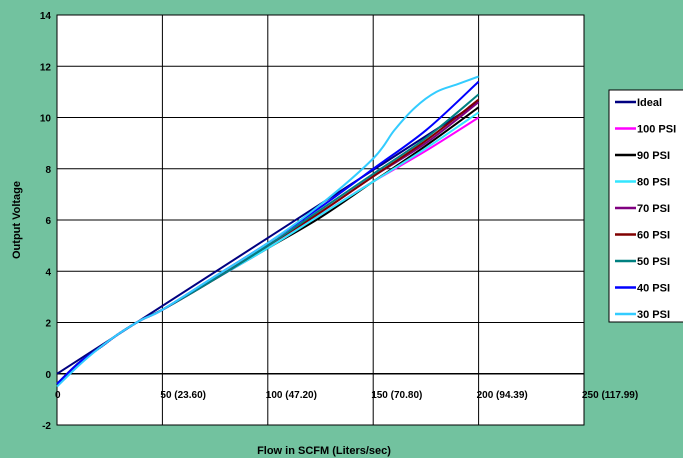 Image resolution: width=683 pixels, height=458 pixels. Describe the element at coordinates (656, 130) in the screenshot. I see `legend-label: 100 PSI` at that location.